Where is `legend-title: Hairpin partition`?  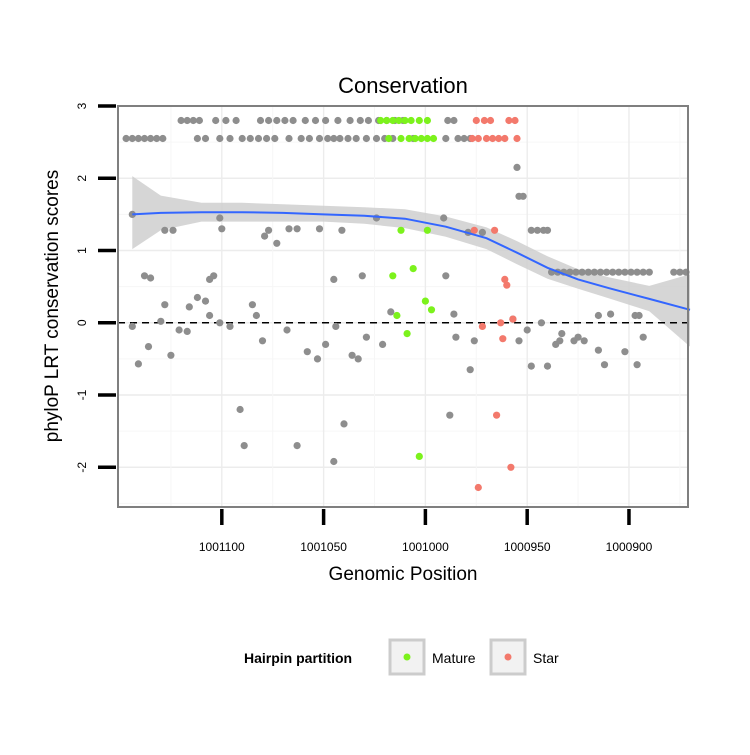
legend-title: Hairpin partition is located at coordinates (298, 658).